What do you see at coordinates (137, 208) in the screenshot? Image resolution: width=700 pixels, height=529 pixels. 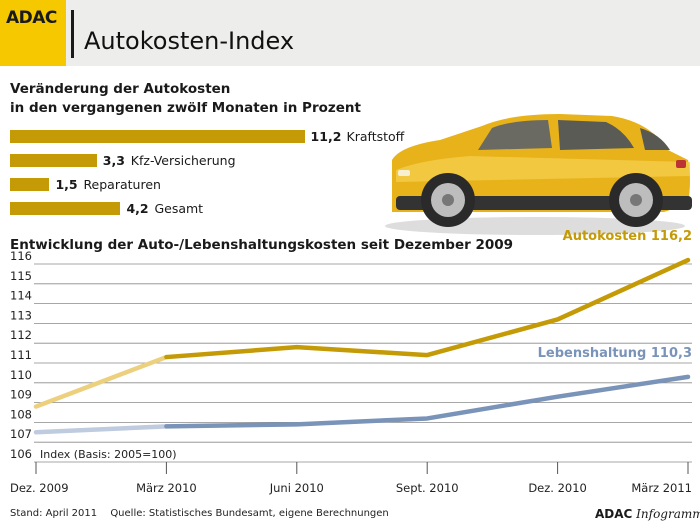 I see `bar-value-label-3: 4,2` at bounding box center [137, 208].